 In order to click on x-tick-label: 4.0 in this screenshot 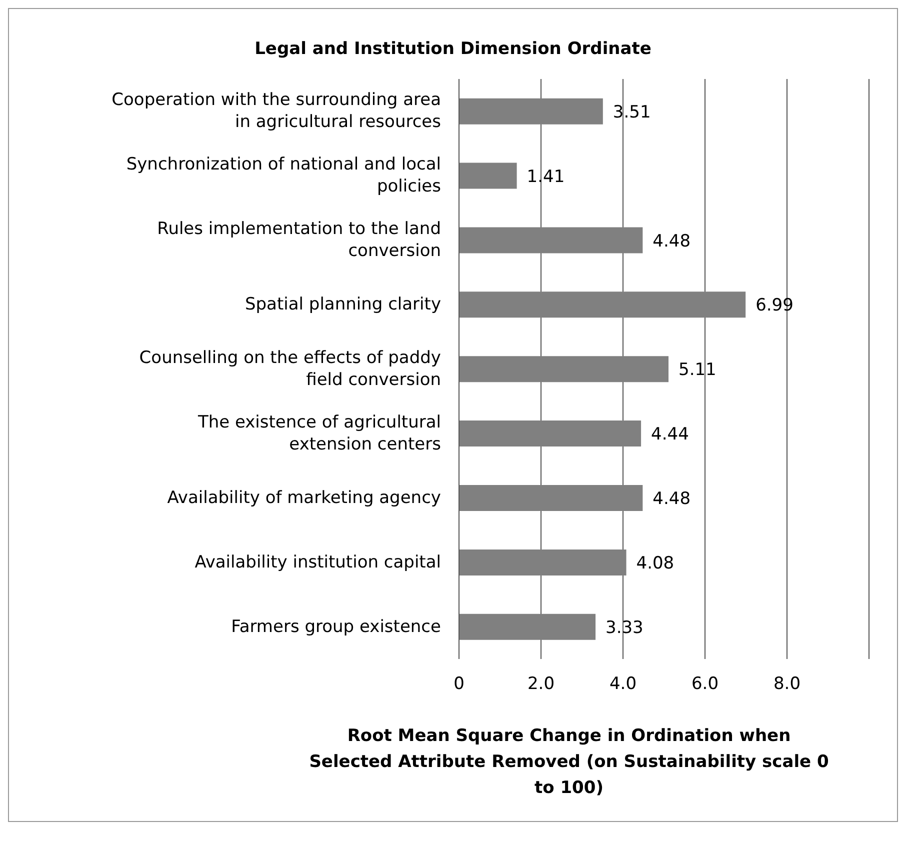, I will do `click(623, 684)`.